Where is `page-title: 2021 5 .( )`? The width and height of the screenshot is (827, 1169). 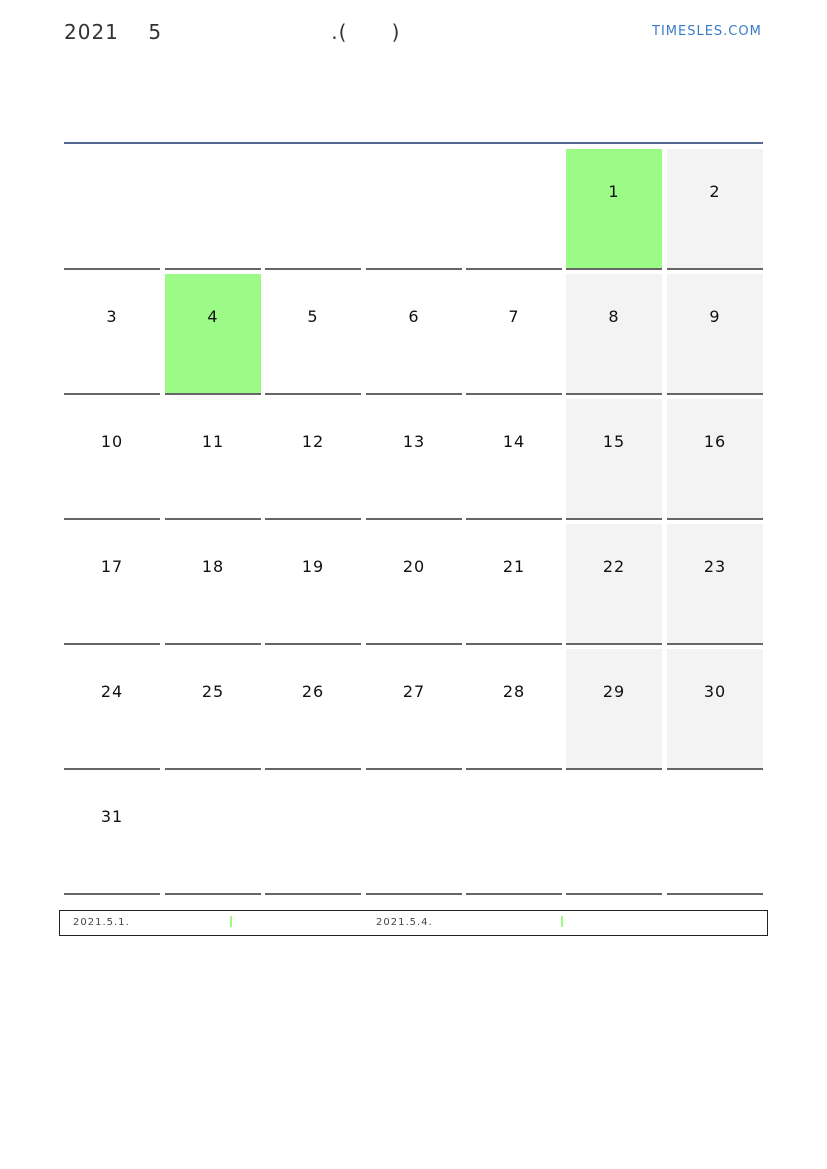
page-title: 2021 5 .( ) is located at coordinates (232, 32).